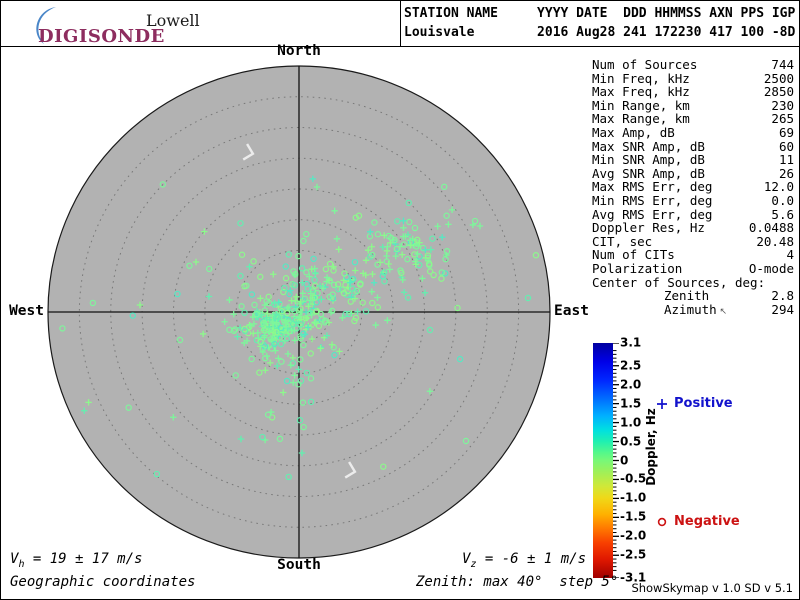 This screenshot has width=800, height=600. What do you see at coordinates (631, 422) in the screenshot?
I see `colorbar-tick-label: 1.0` at bounding box center [631, 422].